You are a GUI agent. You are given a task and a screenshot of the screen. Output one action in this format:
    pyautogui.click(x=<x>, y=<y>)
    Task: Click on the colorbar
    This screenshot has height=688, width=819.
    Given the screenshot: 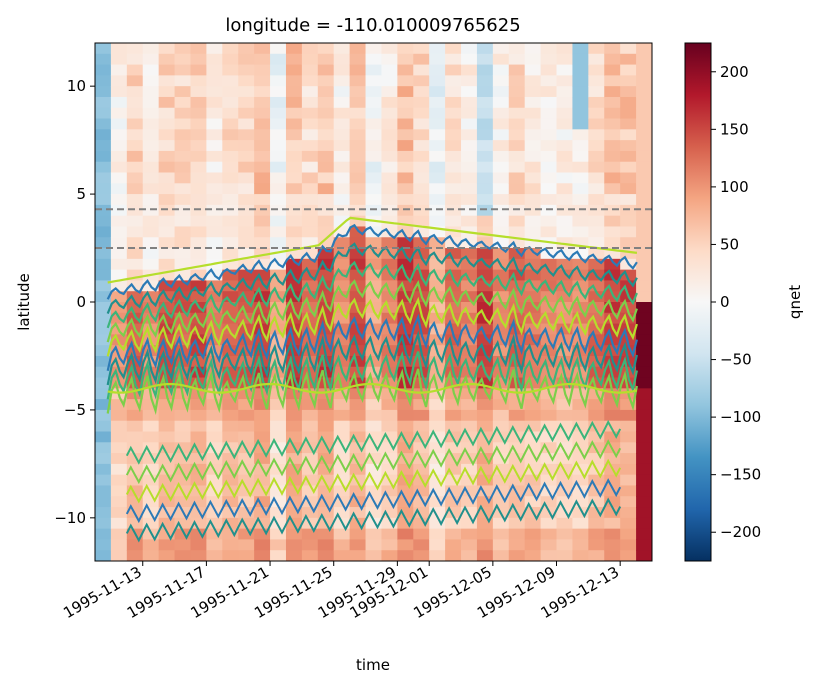 What is the action you would take?
    pyautogui.click(x=698, y=302)
    